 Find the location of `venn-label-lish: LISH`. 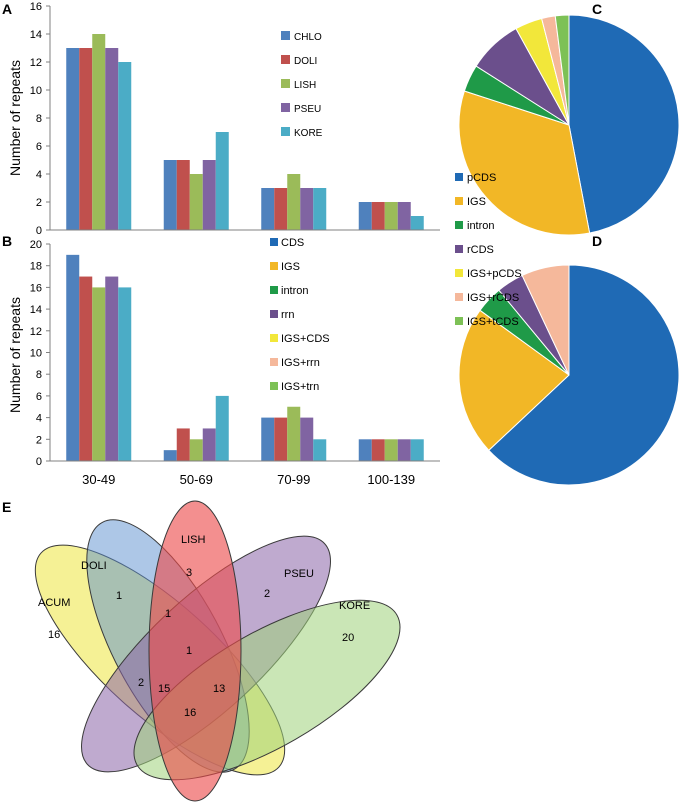

venn-label-lish: LISH is located at coordinates (193, 540).